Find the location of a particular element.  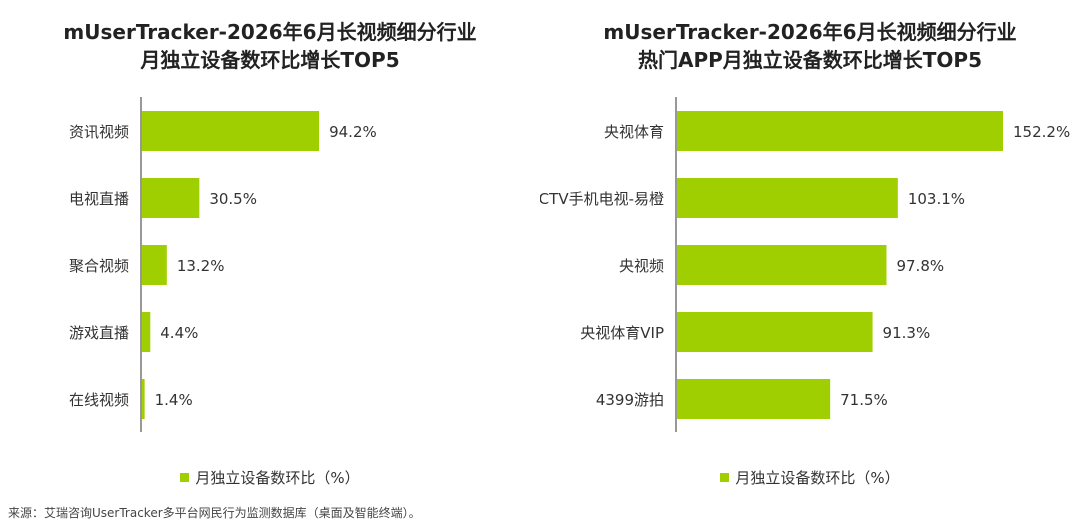

category-label: 游戏直播 is located at coordinates (99, 333).